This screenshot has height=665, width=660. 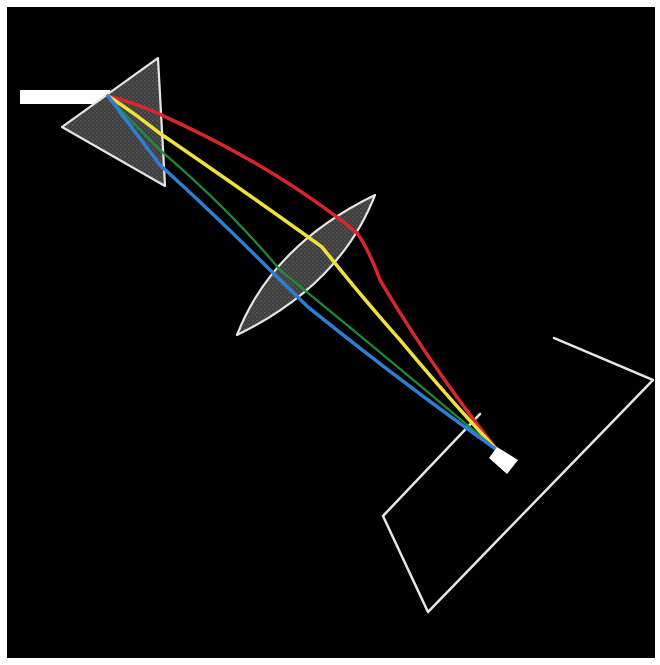 I want to click on focal-spot, so click(x=503, y=460).